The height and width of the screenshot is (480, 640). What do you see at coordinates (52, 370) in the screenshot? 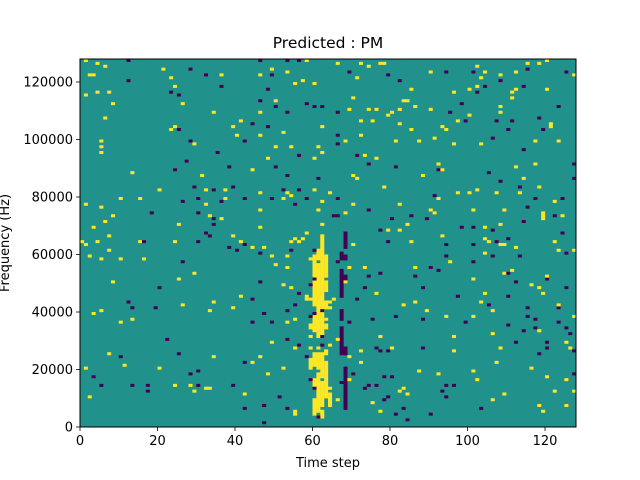
I see `y-tick-label: 20000` at bounding box center [52, 370].